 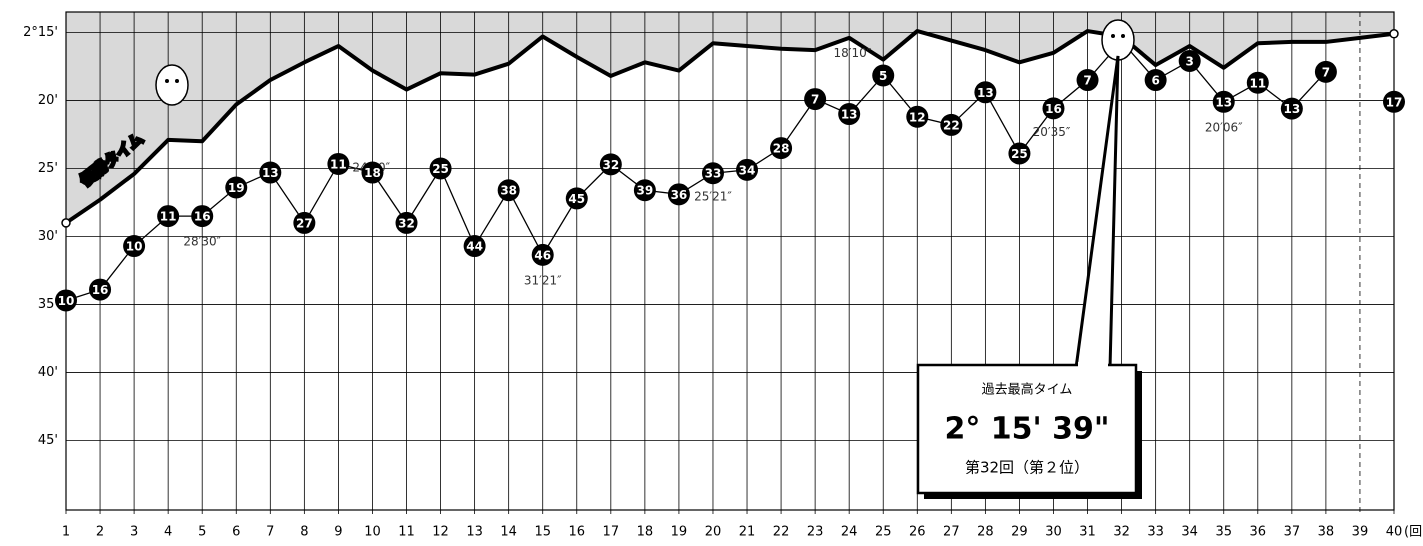 I want to click on x-tick-label: 3, so click(x=134, y=532).